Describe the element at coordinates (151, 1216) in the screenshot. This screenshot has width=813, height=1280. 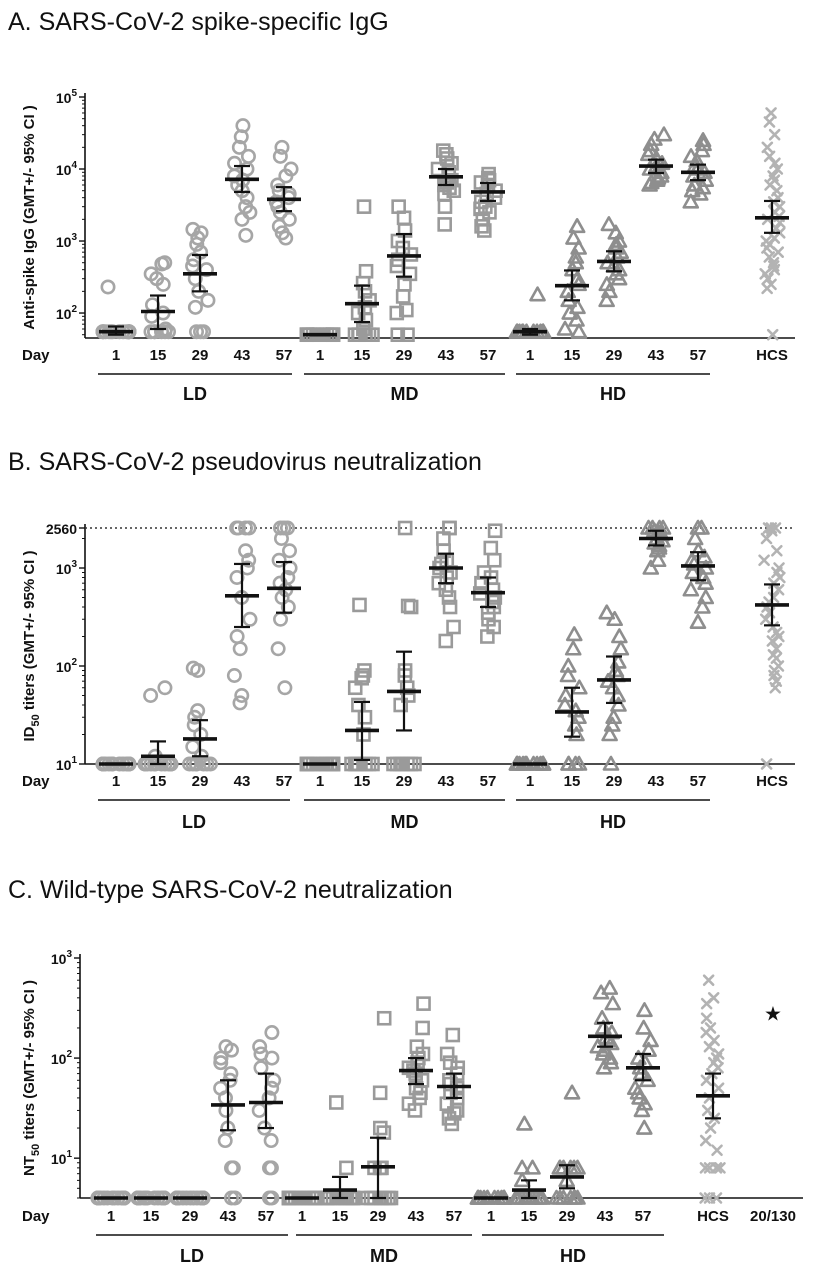
I see `x-tick-label: 15` at that location.